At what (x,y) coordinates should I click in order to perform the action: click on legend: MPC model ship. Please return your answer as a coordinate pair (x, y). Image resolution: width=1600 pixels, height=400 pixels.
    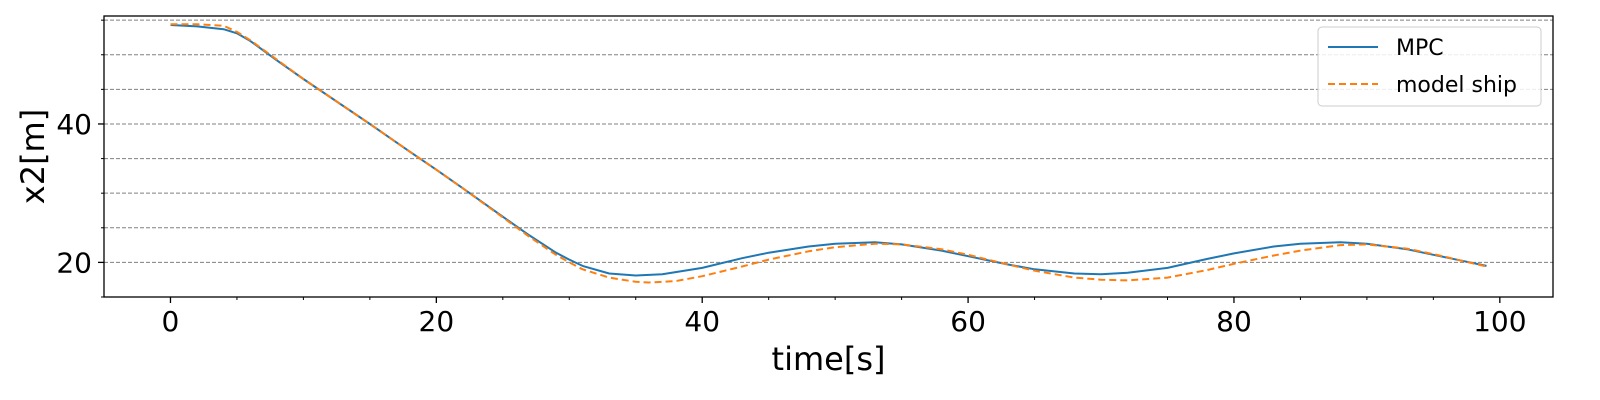
    Looking at the image, I should click on (1429, 66).